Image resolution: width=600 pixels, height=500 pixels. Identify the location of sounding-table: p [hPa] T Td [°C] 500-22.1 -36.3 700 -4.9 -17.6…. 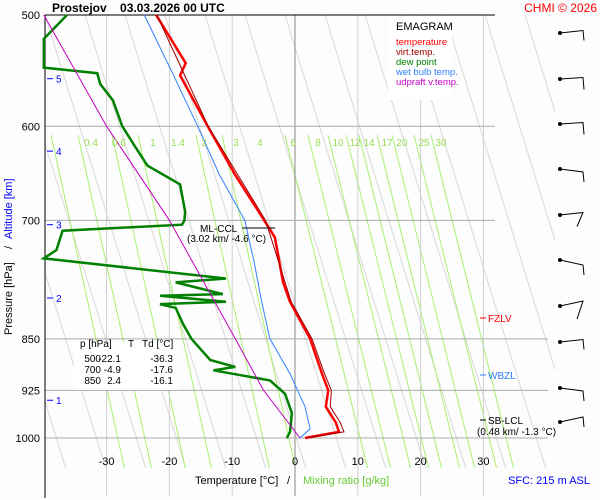
(126, 363).